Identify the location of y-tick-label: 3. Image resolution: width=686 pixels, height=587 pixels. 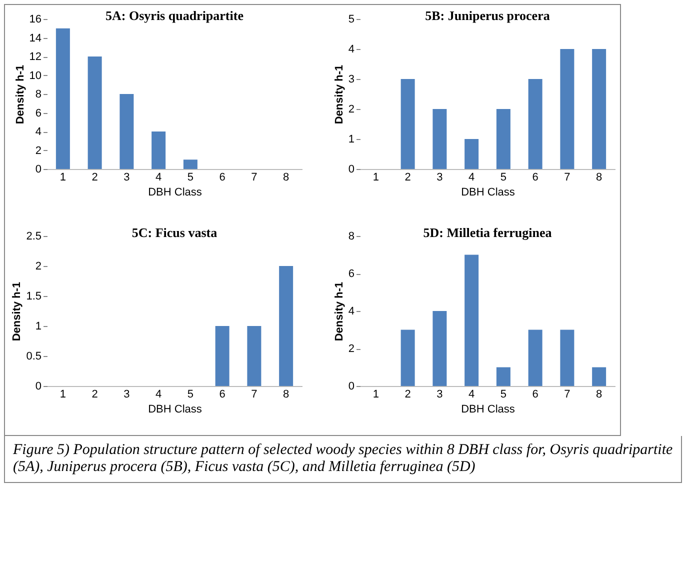
(351, 80).